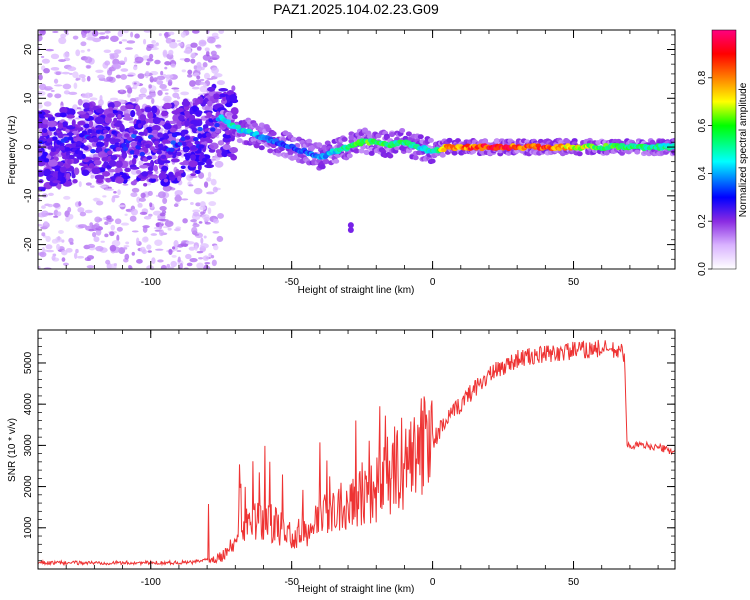 The width and height of the screenshot is (750, 600). I want to click on y-tick-label: 4000, so click(28, 404).